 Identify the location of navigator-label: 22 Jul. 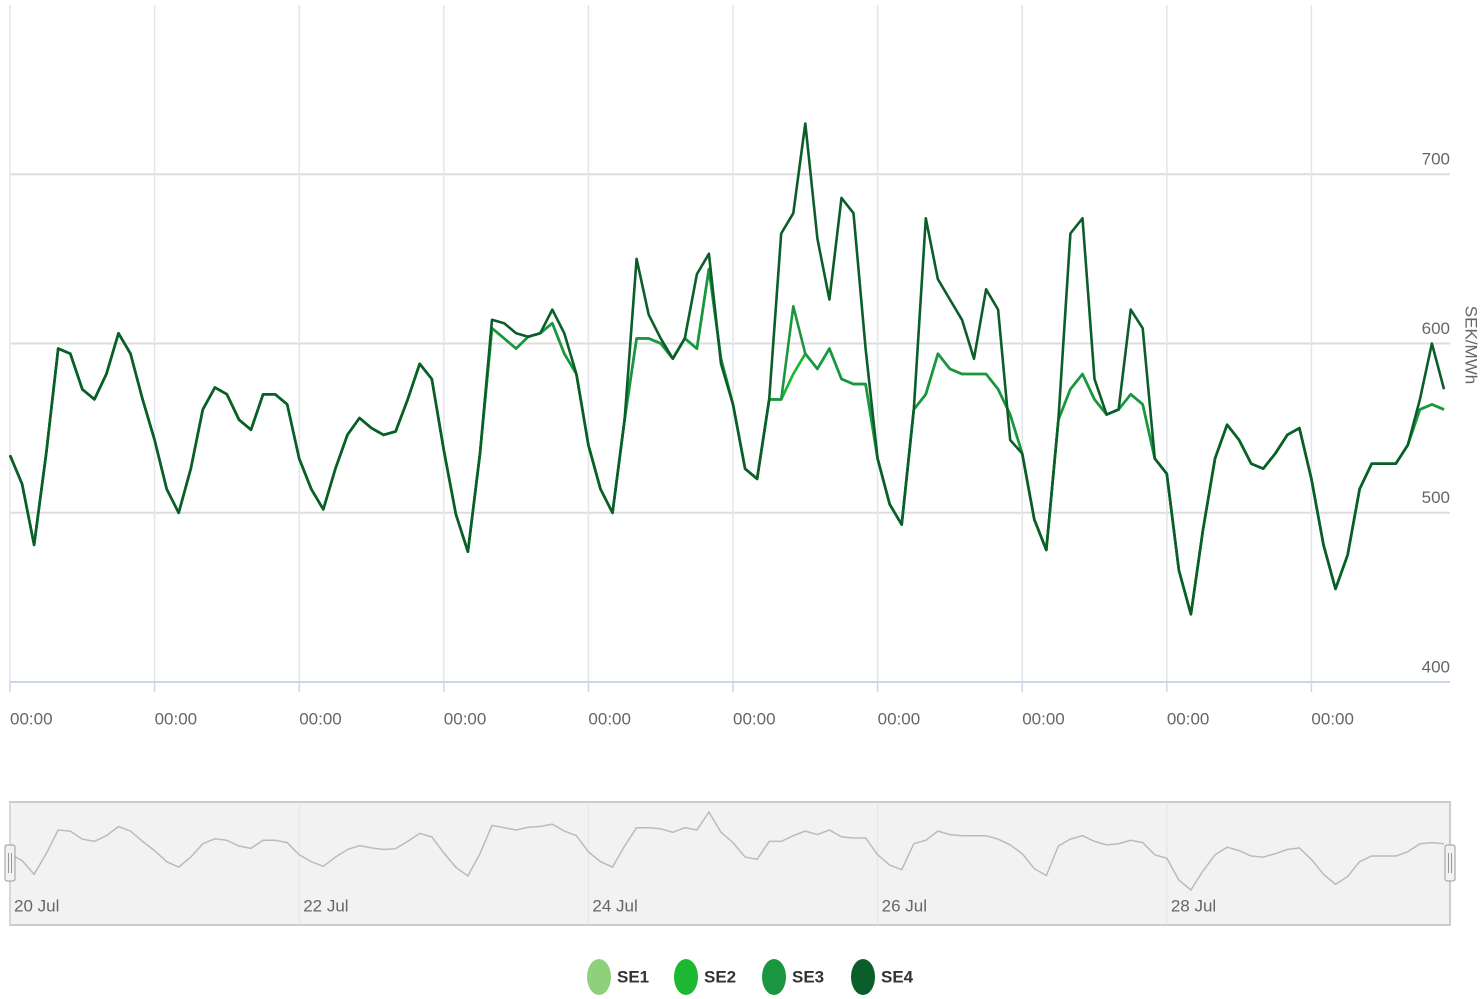
(325, 905).